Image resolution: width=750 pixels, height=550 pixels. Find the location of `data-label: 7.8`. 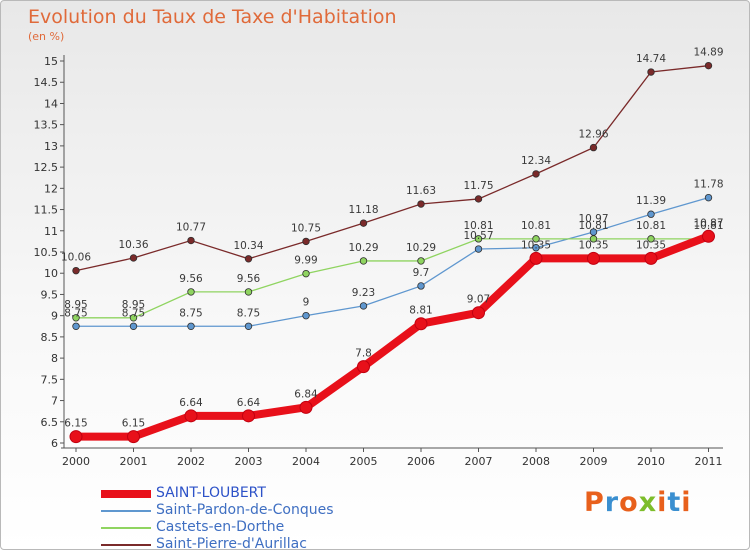

data-label: 7.8 is located at coordinates (363, 354).